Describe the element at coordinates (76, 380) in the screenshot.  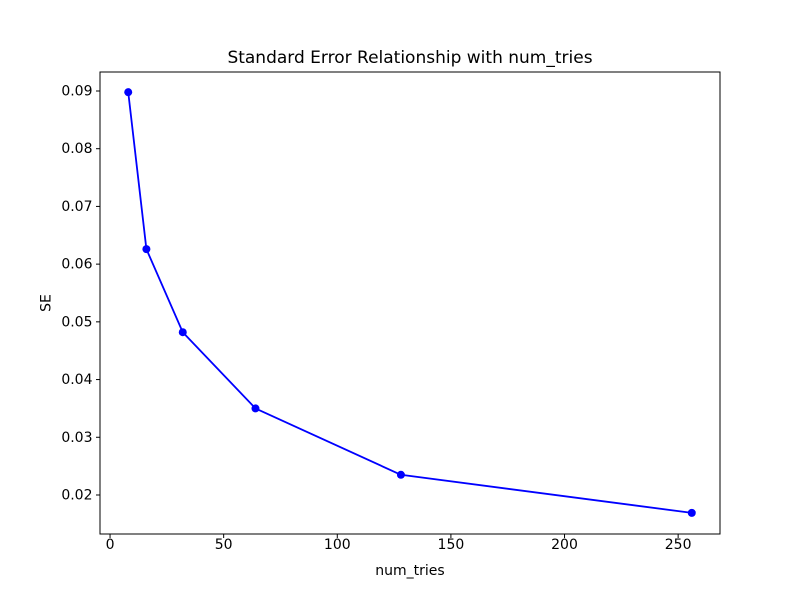
I see `y-tick-label: 0.04` at that location.